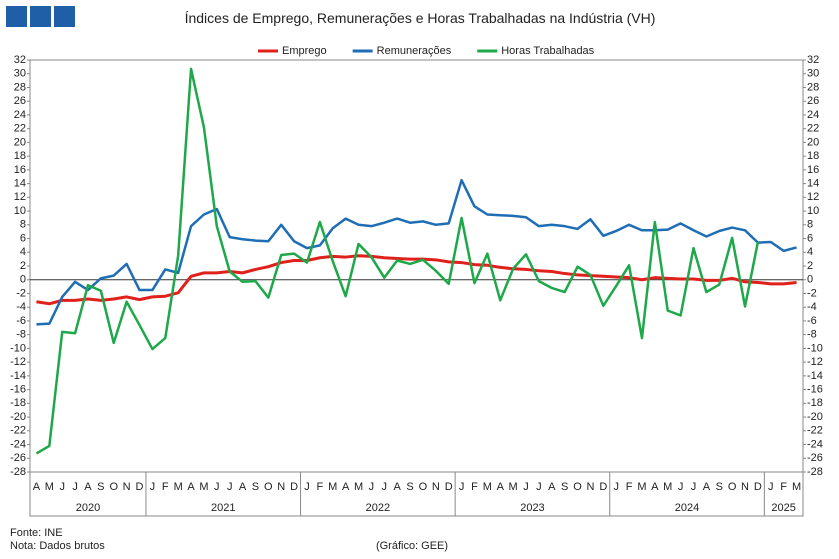 The image size is (839, 559). What do you see at coordinates (20, 197) in the screenshot?
I see `y-tick-label: 12` at bounding box center [20, 197].